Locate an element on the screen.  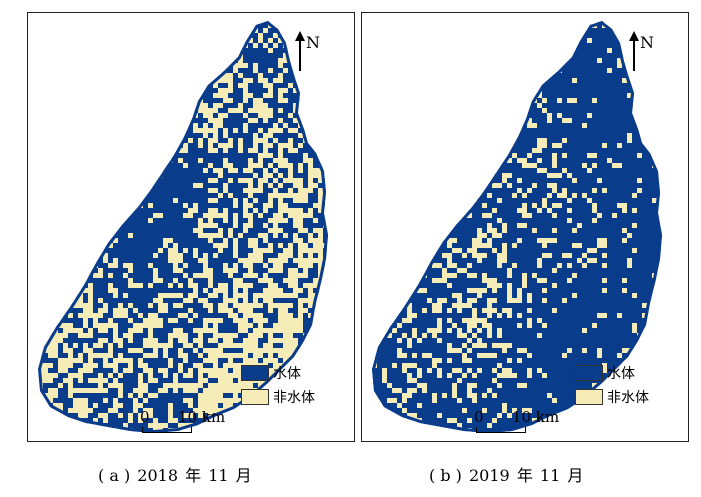
caption-year: 2018 is located at coordinates (158, 475).